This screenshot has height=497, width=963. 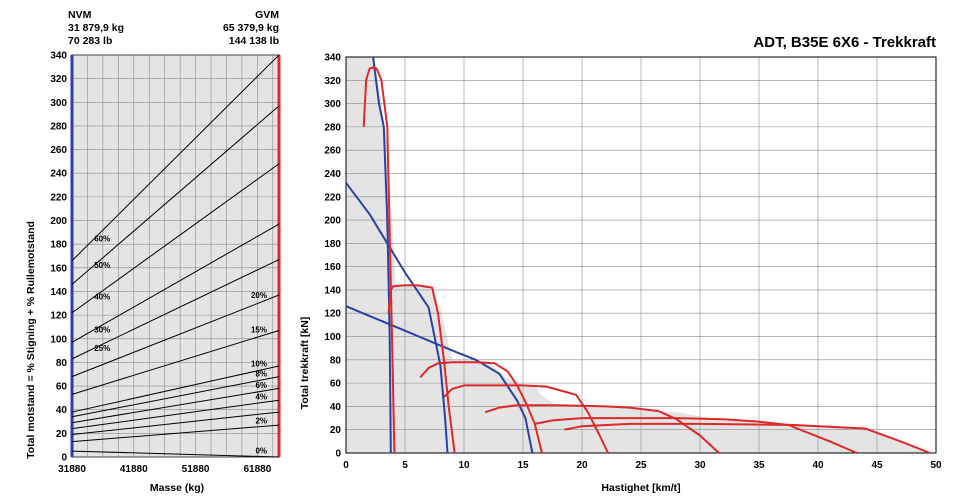 What do you see at coordinates (336, 360) in the screenshot?
I see `right-y-tick-label: 80` at bounding box center [336, 360].